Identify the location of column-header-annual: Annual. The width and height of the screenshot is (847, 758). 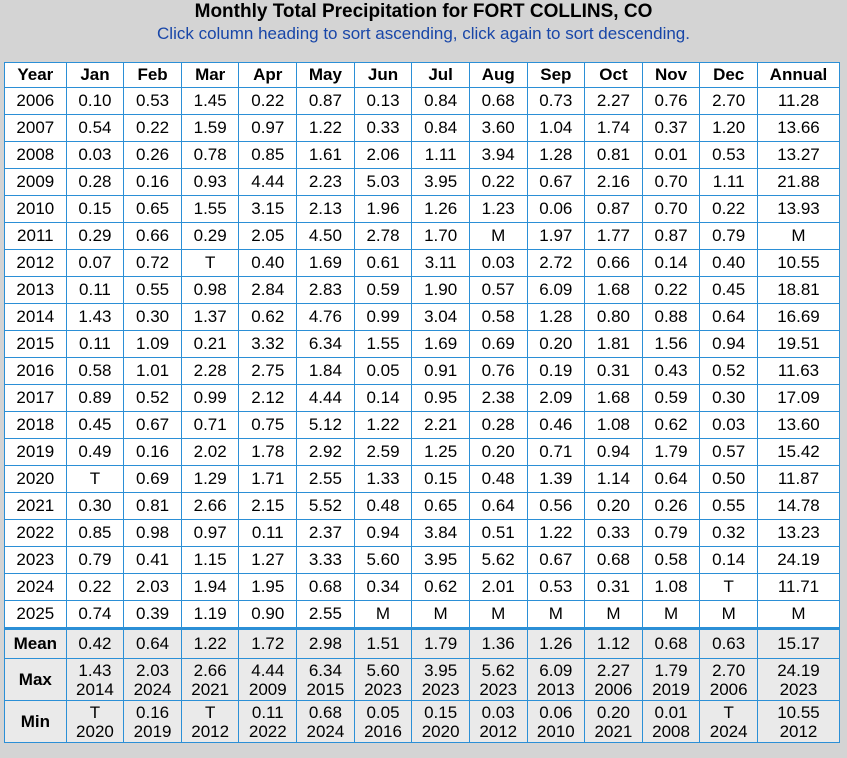
(798, 75).